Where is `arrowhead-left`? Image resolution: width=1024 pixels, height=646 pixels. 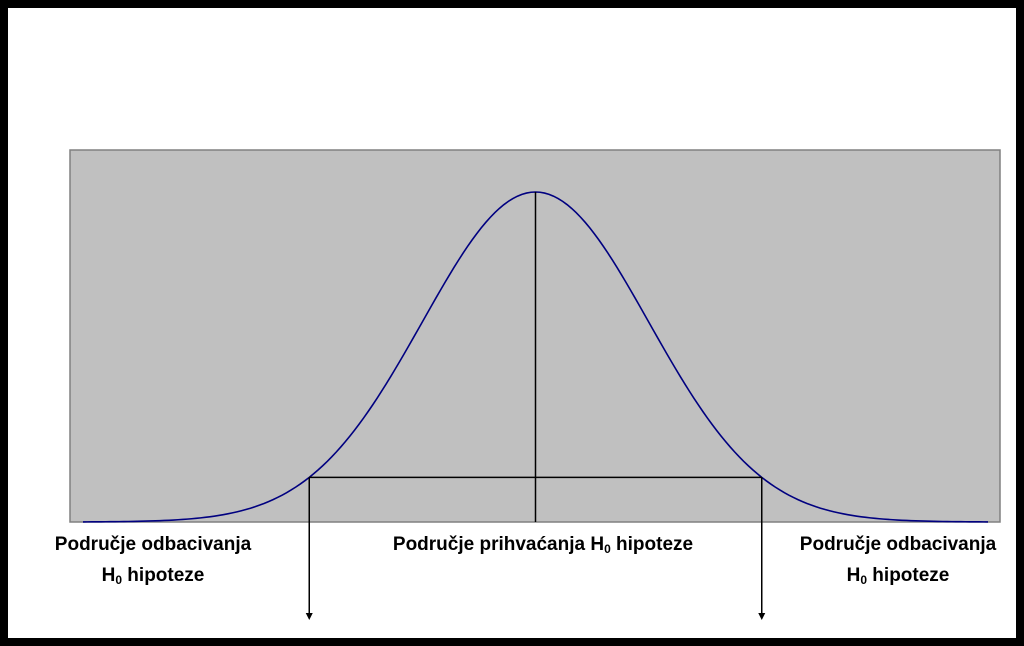
arrowhead-left is located at coordinates (309, 616).